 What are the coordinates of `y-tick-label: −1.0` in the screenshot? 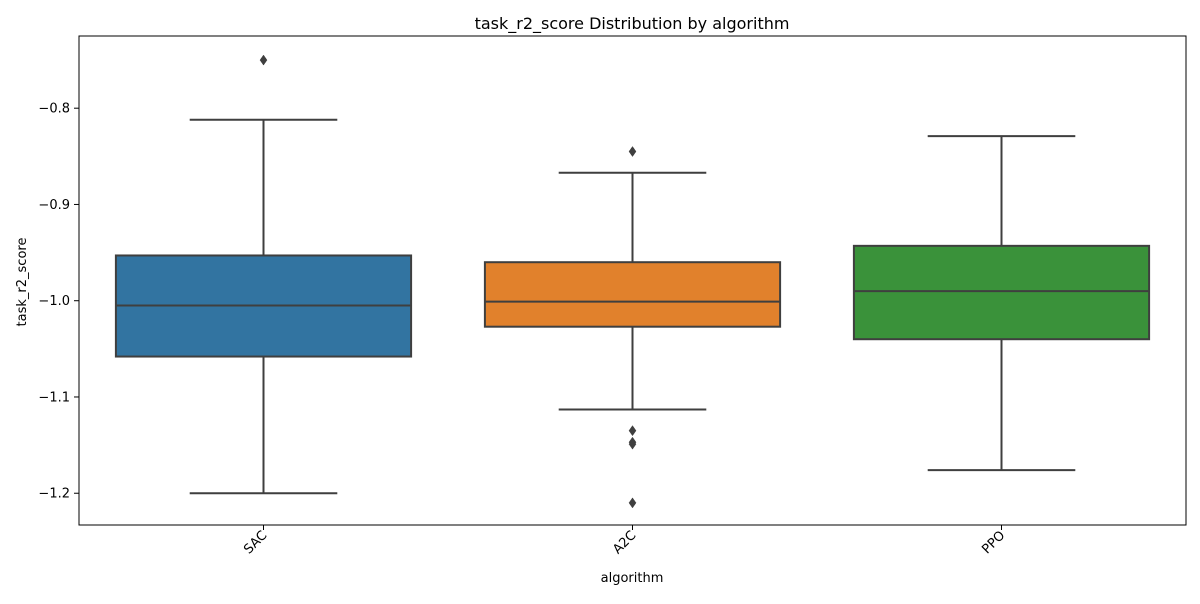 It's located at (54, 301).